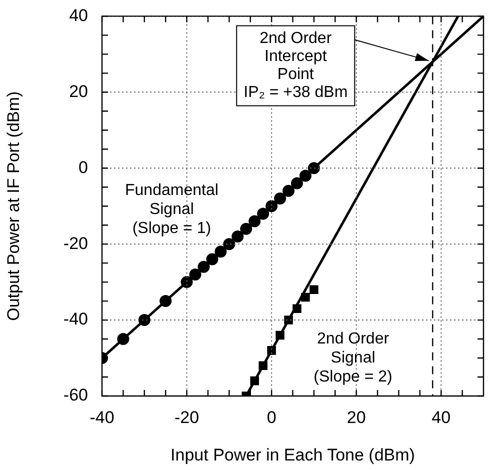 Image resolution: width=490 pixels, height=470 pixels. Describe the element at coordinates (171, 210) in the screenshot. I see `series-label: Fundamental Signal (Slope = 1)` at that location.